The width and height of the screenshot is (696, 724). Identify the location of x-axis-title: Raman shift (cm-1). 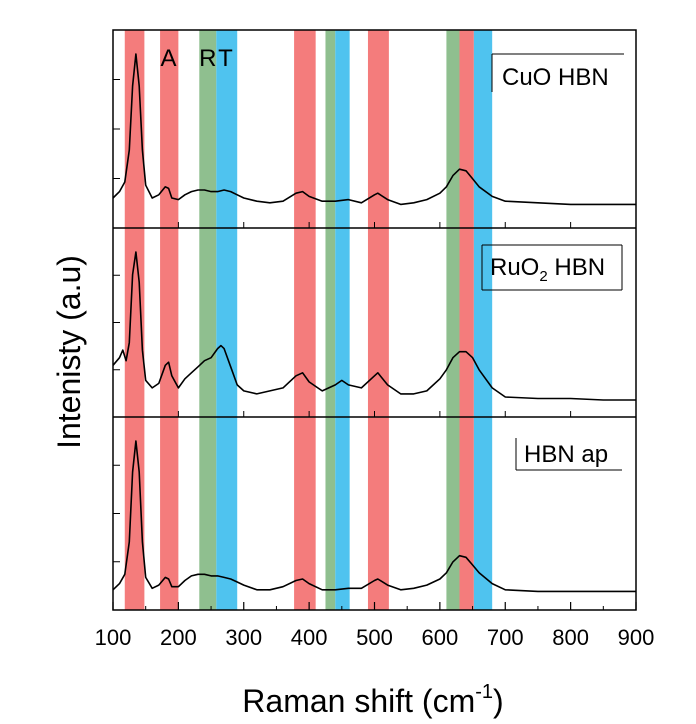
(372, 700).